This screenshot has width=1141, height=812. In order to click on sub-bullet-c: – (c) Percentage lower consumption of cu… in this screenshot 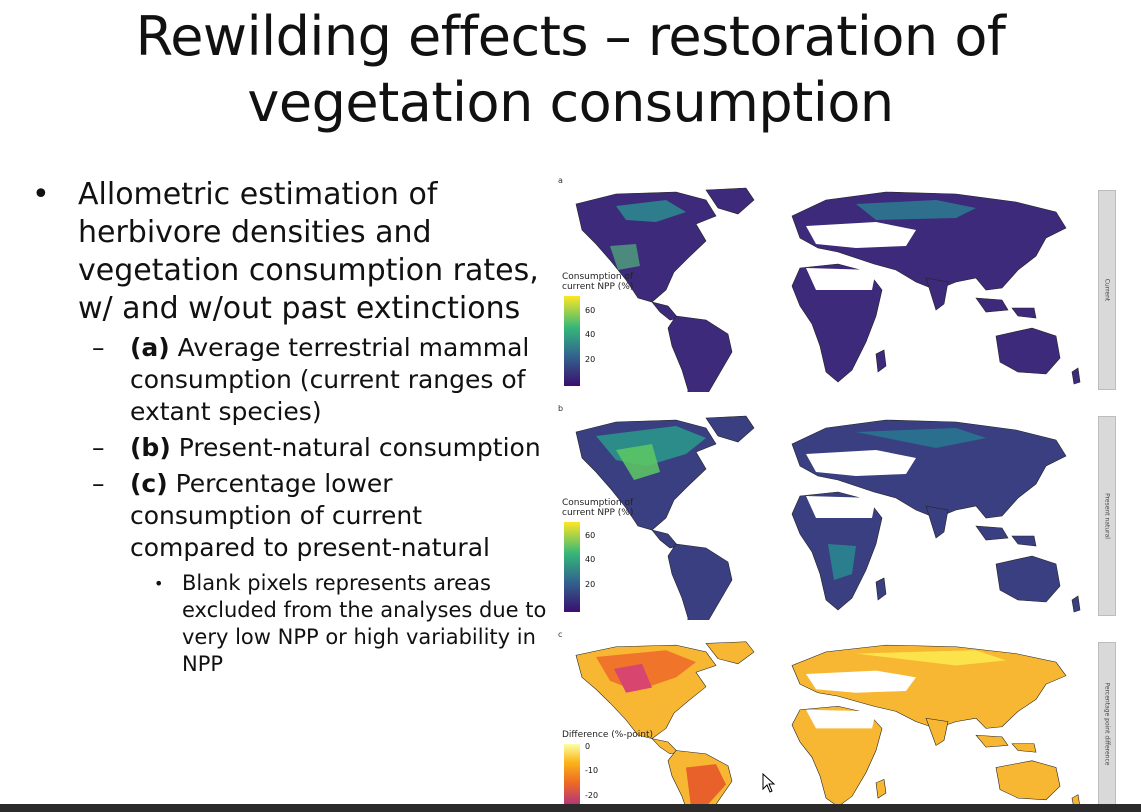, I will do `click(288, 516)`.